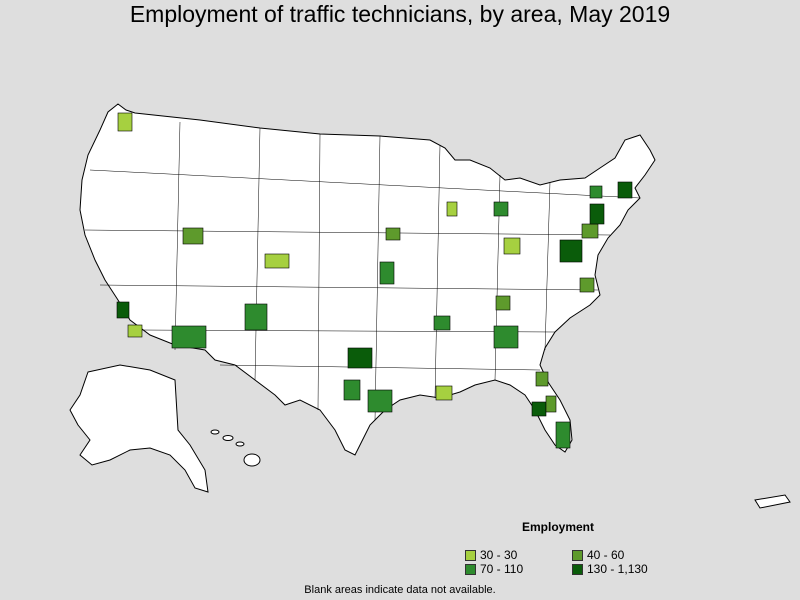 Image resolution: width=800 pixels, height=600 pixels. Describe the element at coordinates (400, 590) in the screenshot. I see `data-availability-note: Blank areas indicate data not available.` at that location.